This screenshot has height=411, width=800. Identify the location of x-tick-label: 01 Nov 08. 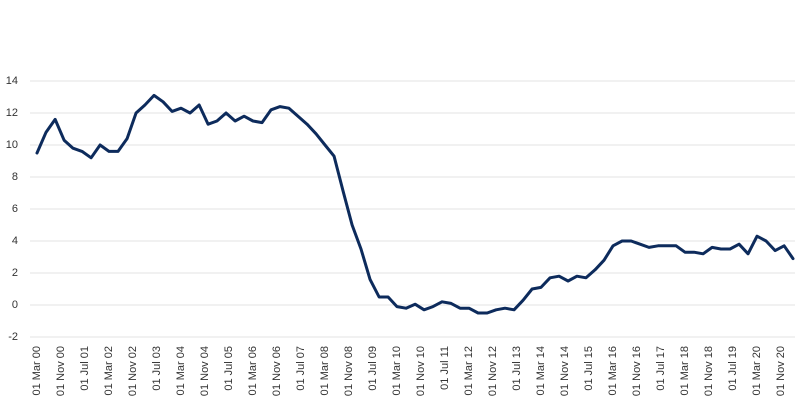
(349, 371).